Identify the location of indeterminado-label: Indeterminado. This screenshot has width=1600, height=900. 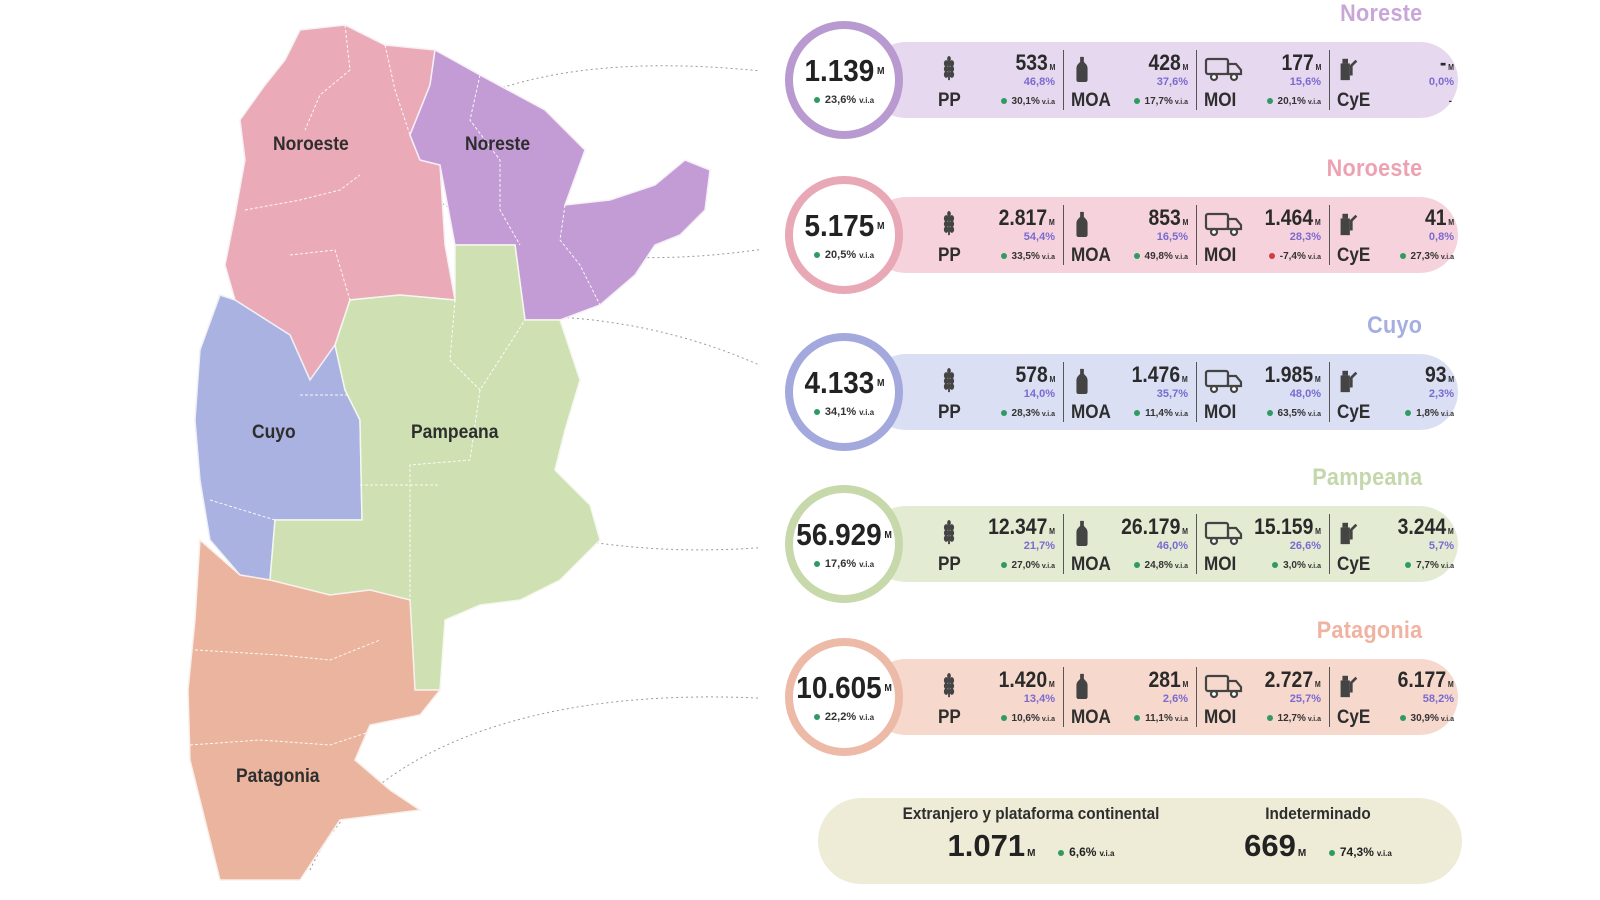
(1318, 813).